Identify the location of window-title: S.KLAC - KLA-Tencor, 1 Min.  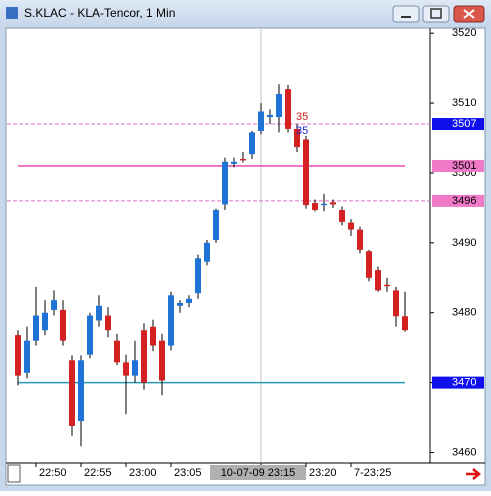
(99, 13).